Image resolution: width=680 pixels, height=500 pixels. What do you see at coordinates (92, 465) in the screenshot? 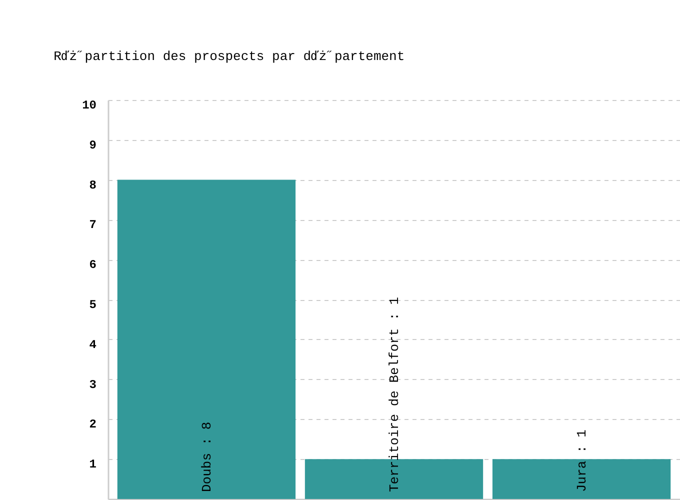
I see `y-tick-label: 1` at bounding box center [92, 465].